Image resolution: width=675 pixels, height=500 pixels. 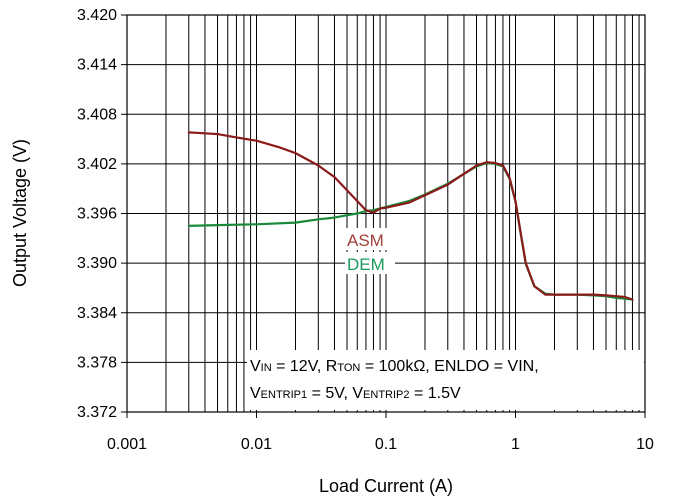 What do you see at coordinates (97, 263) in the screenshot?
I see `y-tick-label: 3.390` at bounding box center [97, 263].